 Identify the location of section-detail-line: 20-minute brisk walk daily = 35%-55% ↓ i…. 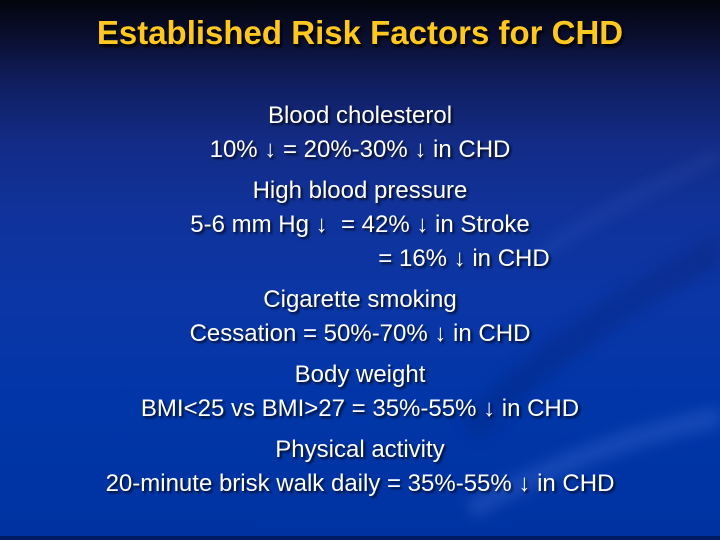
(360, 483).